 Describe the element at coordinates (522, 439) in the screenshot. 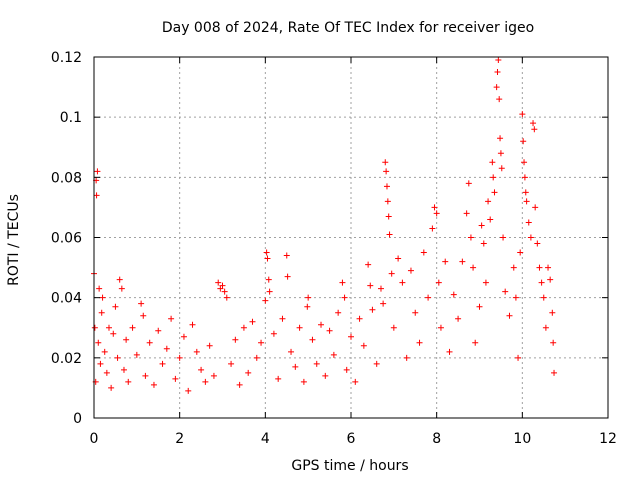

I see `x-tick-label: 10` at that location.